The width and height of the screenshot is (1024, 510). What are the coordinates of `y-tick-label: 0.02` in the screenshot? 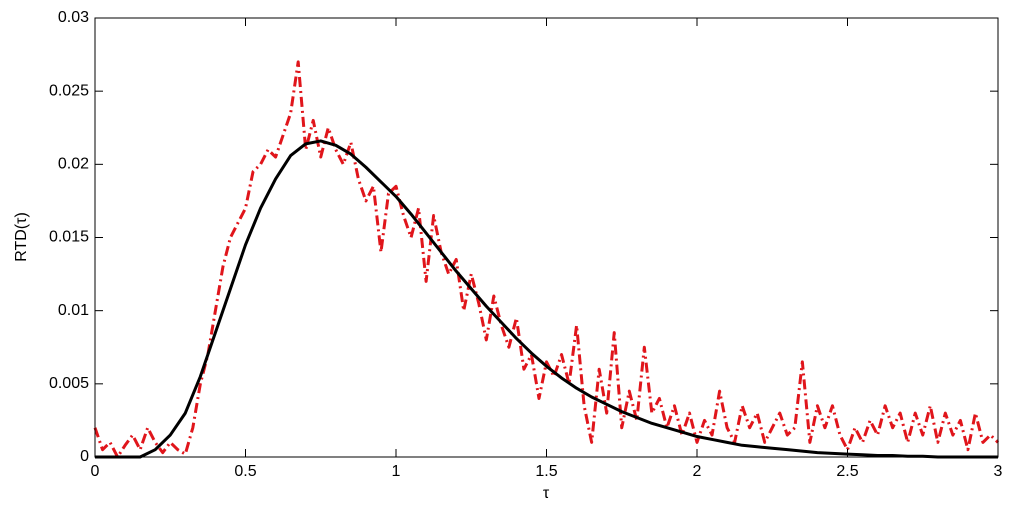 It's located at (73, 164).